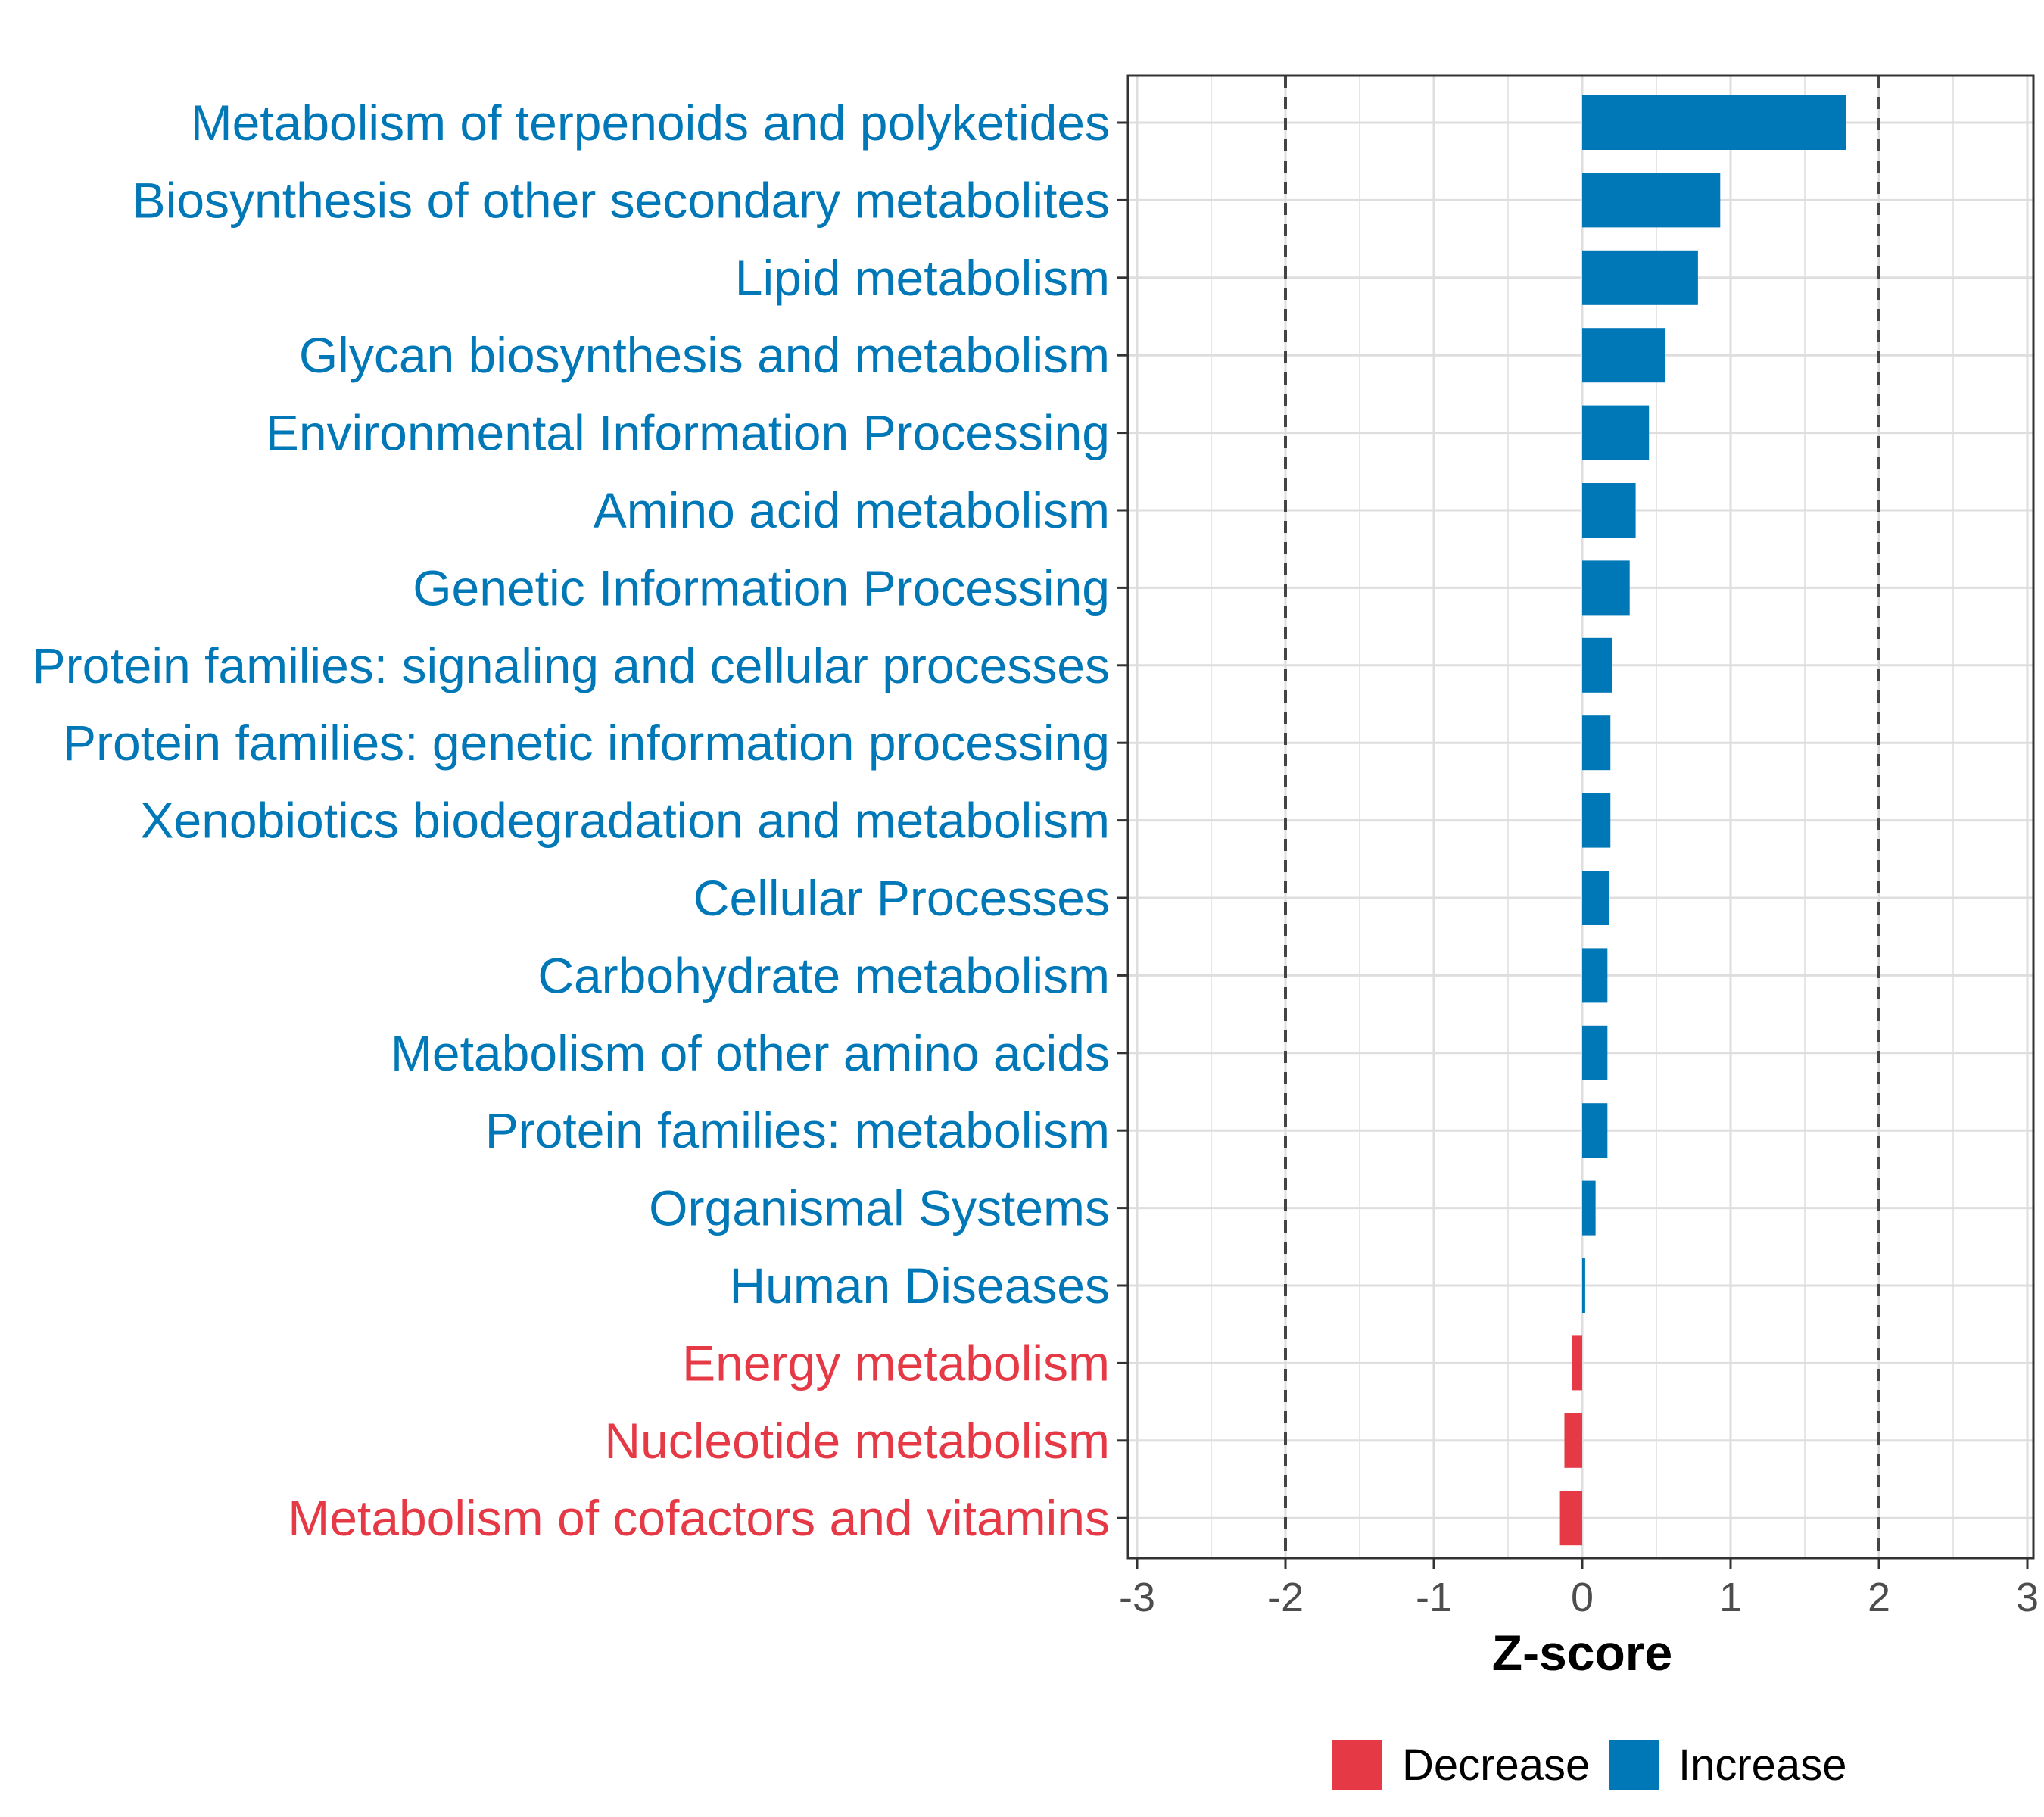 The height and width of the screenshot is (1817, 2044). What do you see at coordinates (1137, 1597) in the screenshot?
I see `x-tick-label: -3` at bounding box center [1137, 1597].